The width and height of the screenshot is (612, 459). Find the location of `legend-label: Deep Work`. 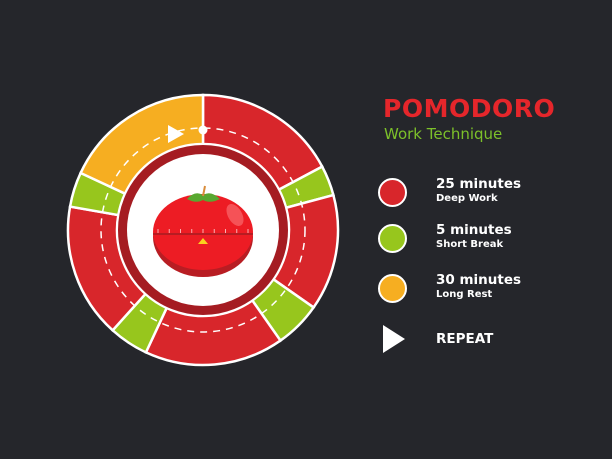

legend-label: Deep Work is located at coordinates (467, 198).